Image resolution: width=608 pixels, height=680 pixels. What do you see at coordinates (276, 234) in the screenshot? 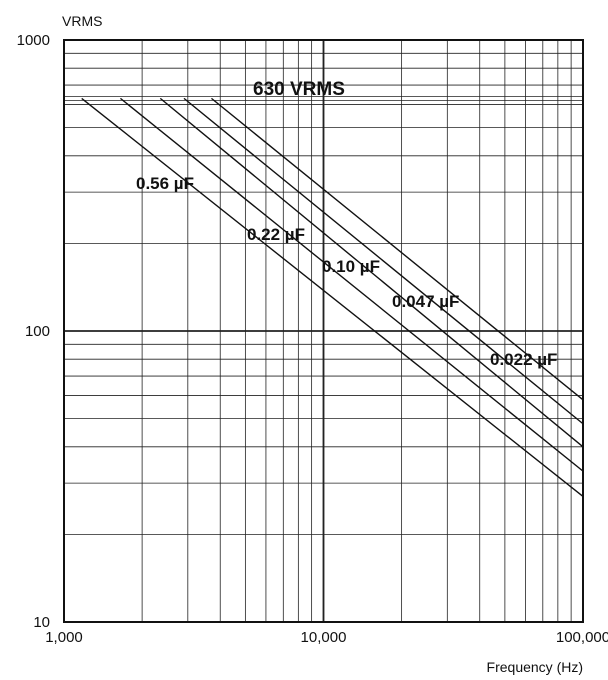
I see `series-label: 0.22 µF` at bounding box center [276, 234].